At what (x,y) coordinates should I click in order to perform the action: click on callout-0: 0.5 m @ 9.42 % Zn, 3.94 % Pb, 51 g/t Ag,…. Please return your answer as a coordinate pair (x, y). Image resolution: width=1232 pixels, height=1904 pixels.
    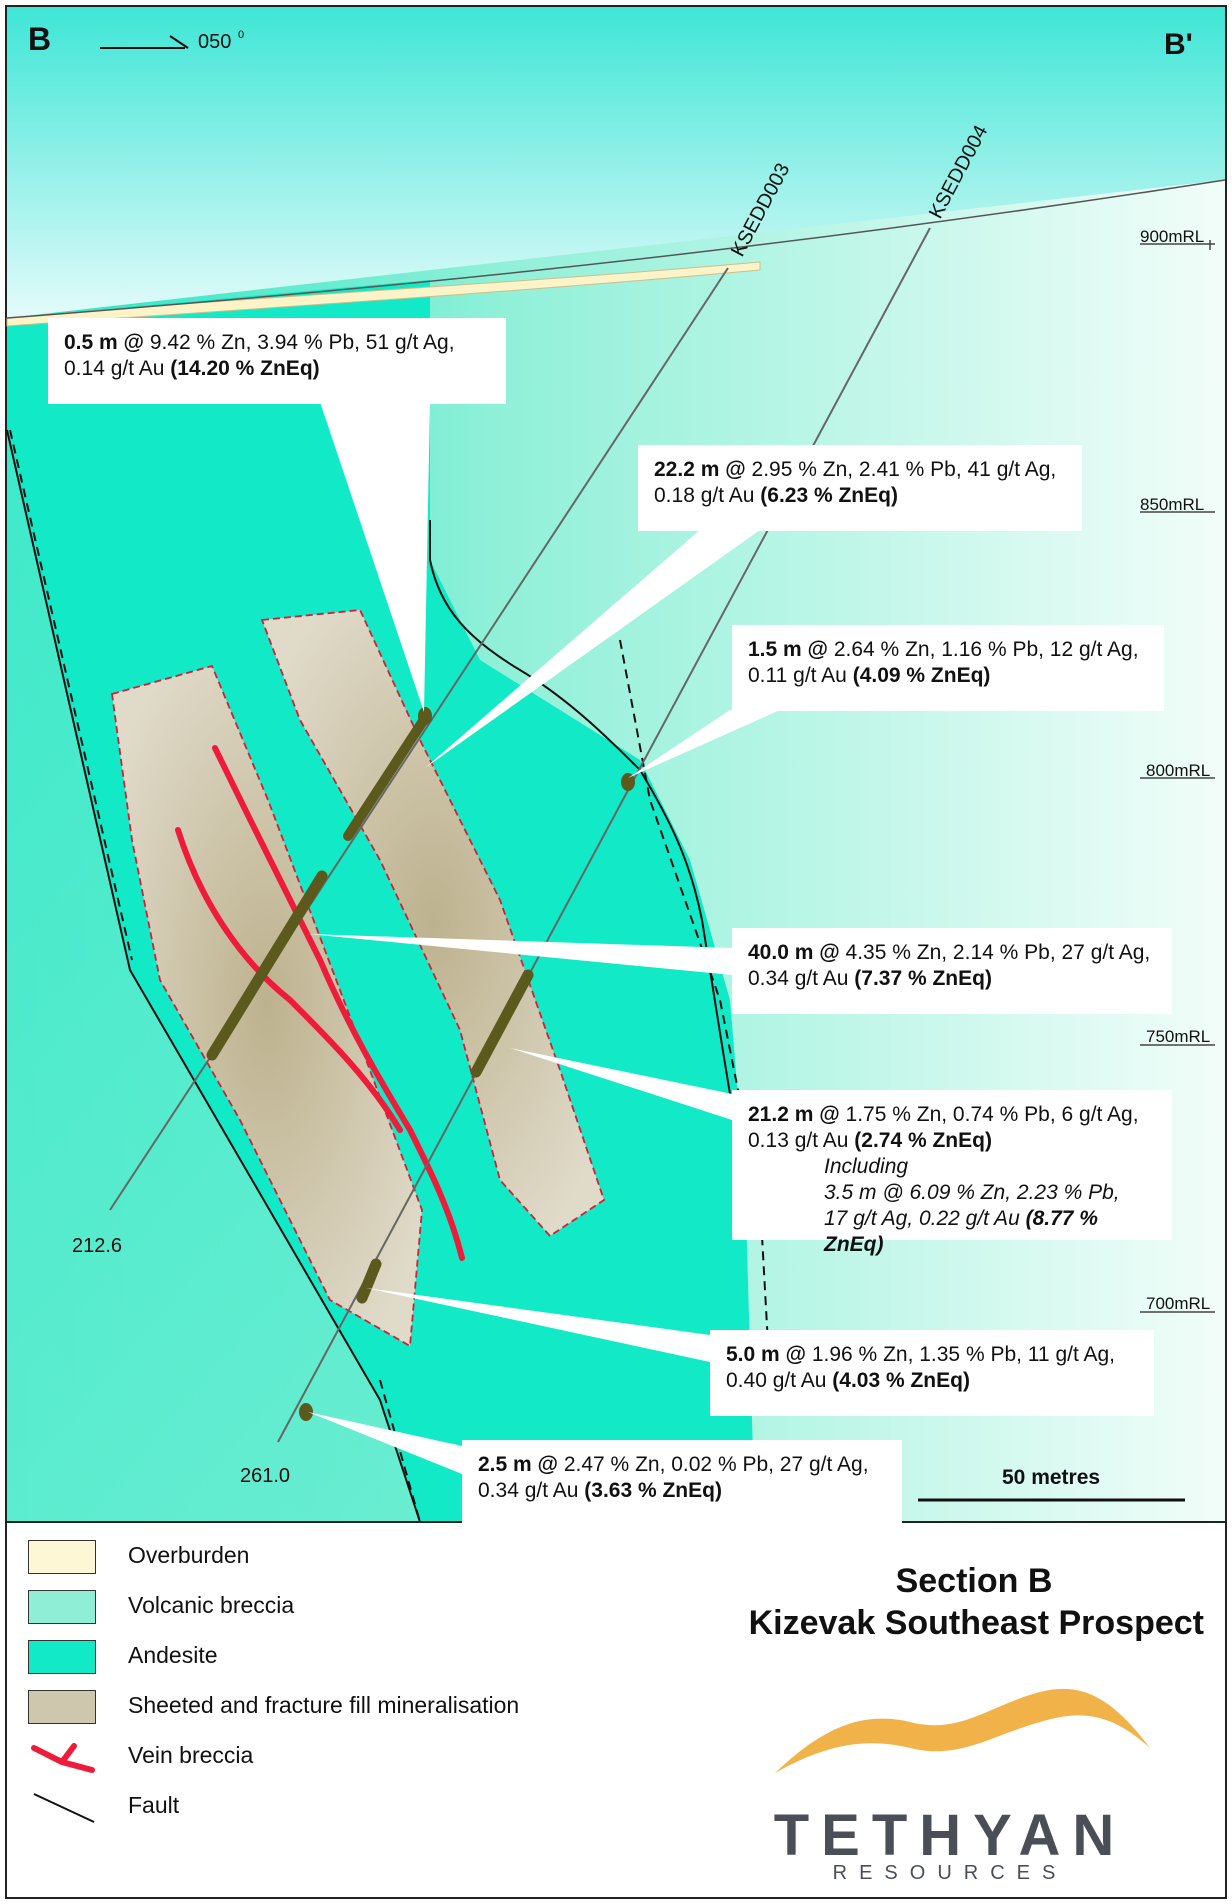
    Looking at the image, I should click on (277, 361).